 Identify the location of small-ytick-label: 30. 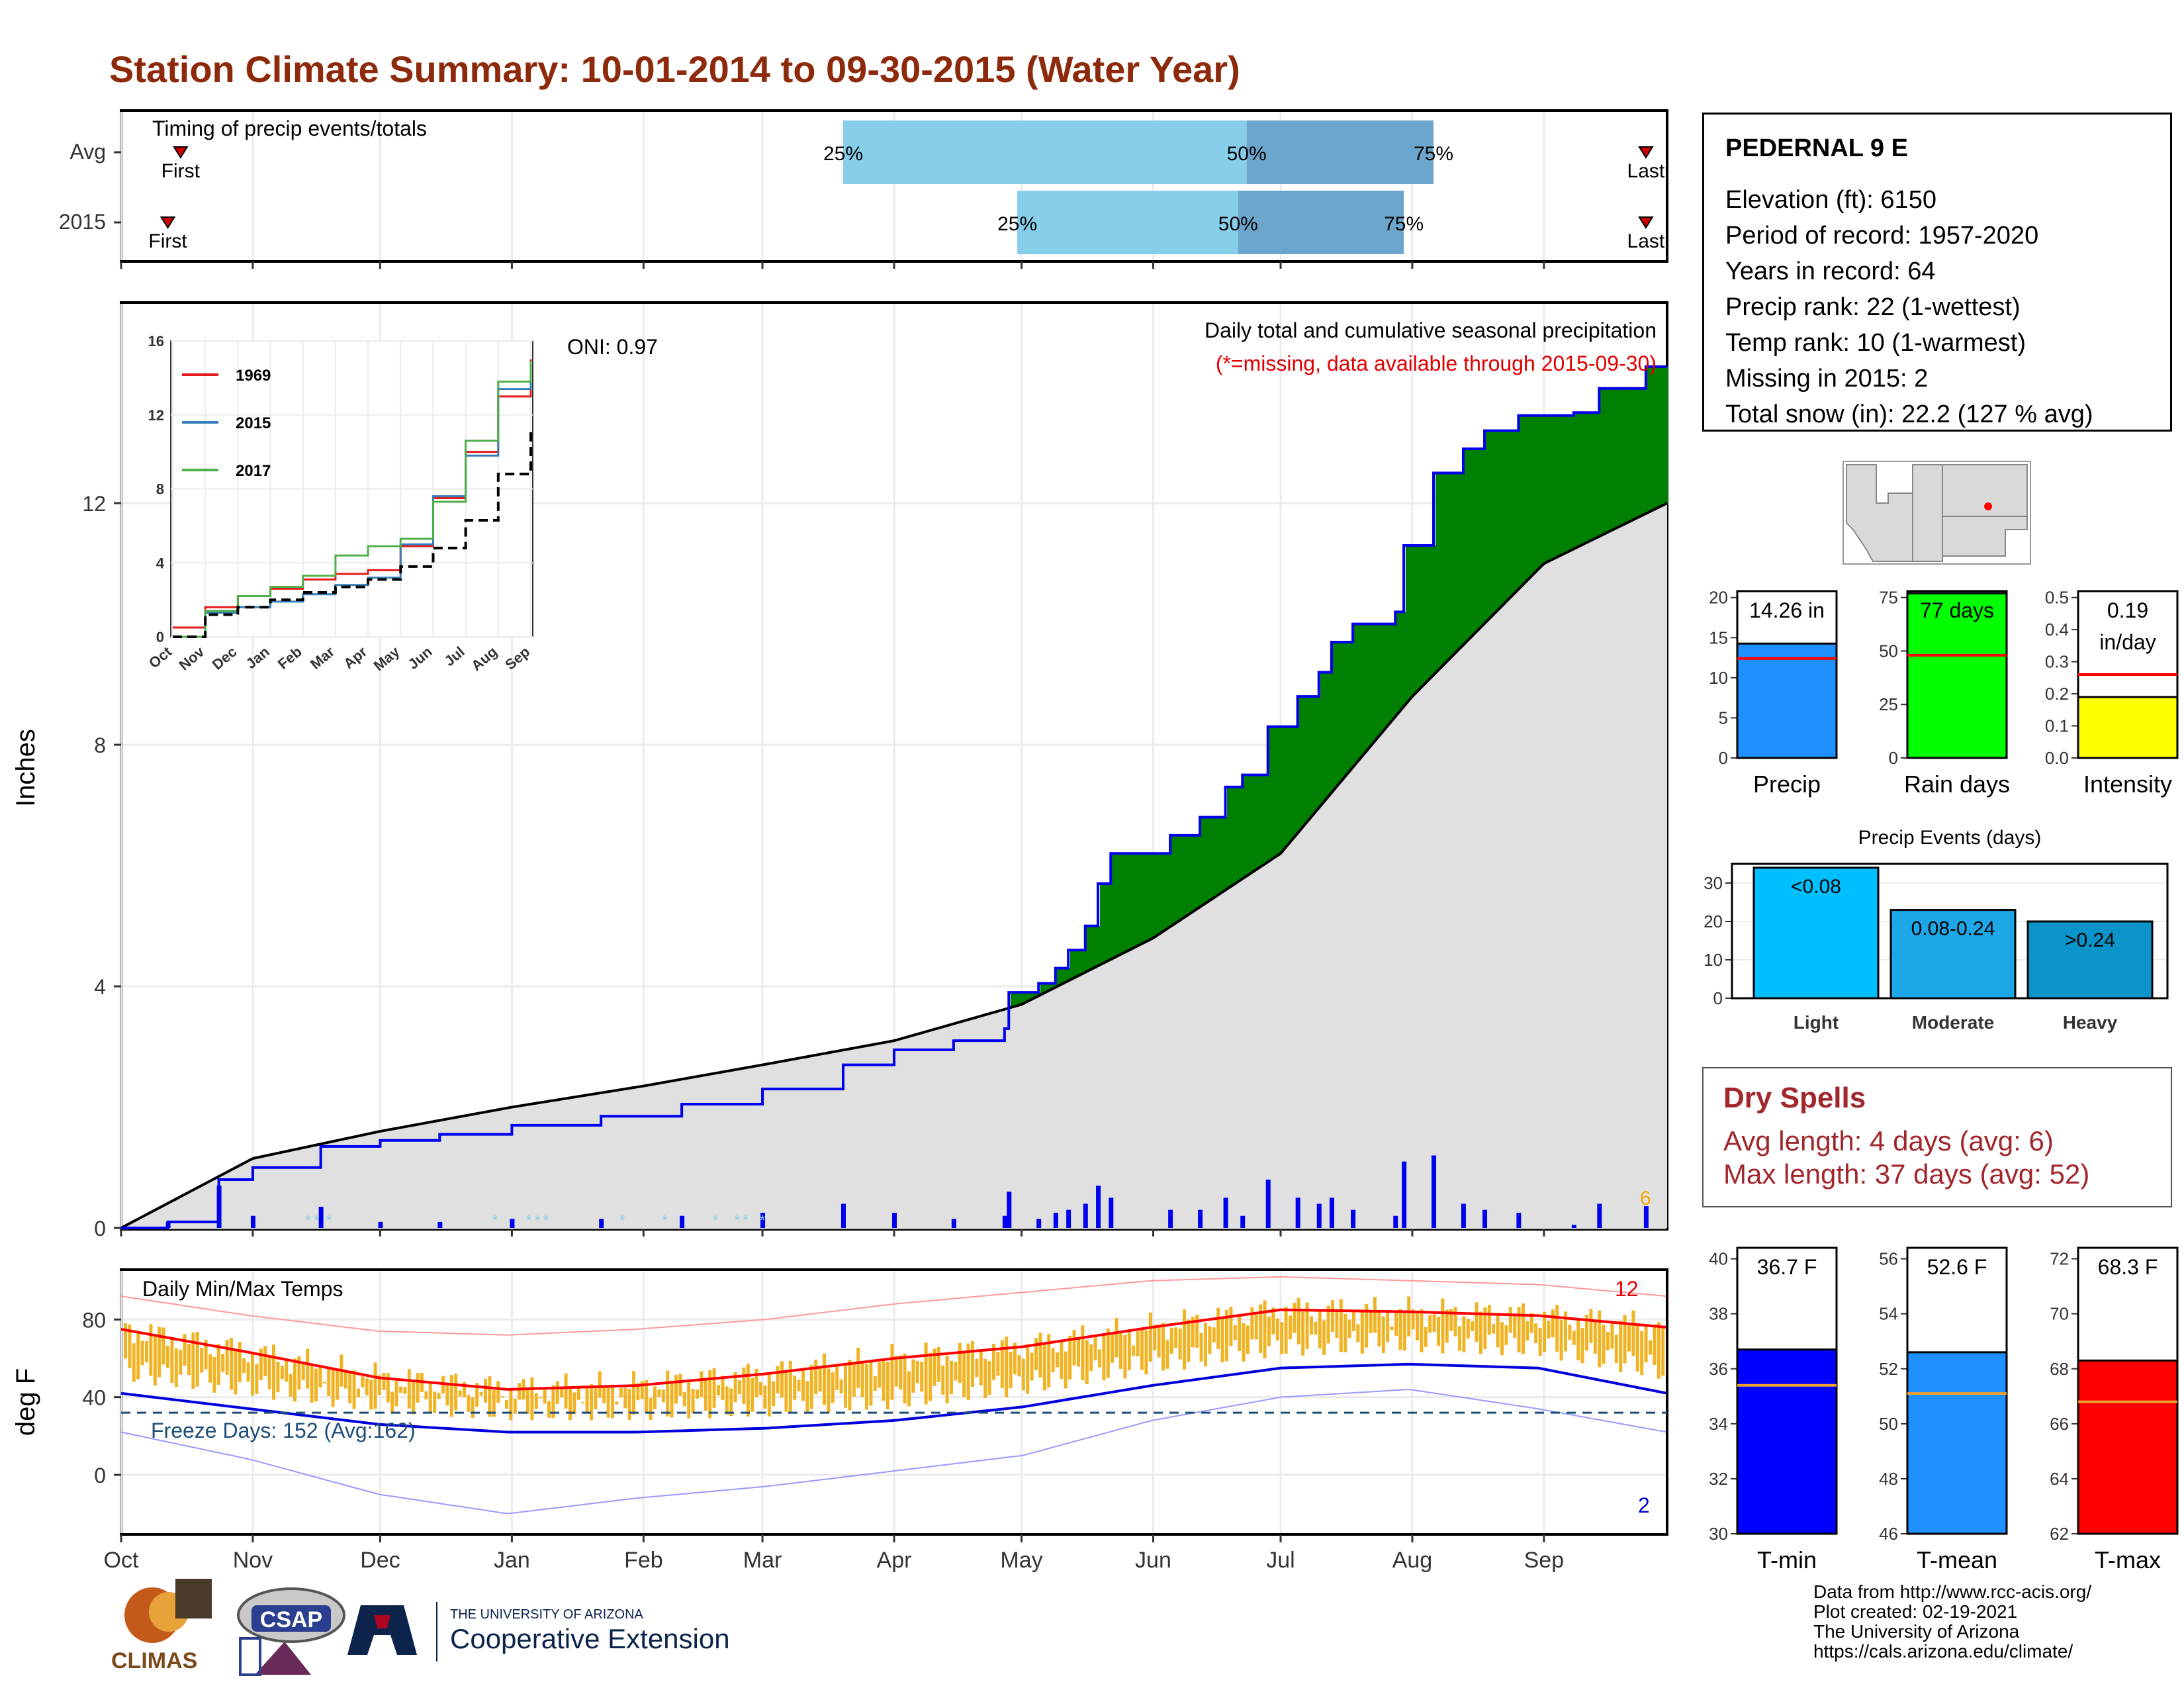
(1718, 1534).